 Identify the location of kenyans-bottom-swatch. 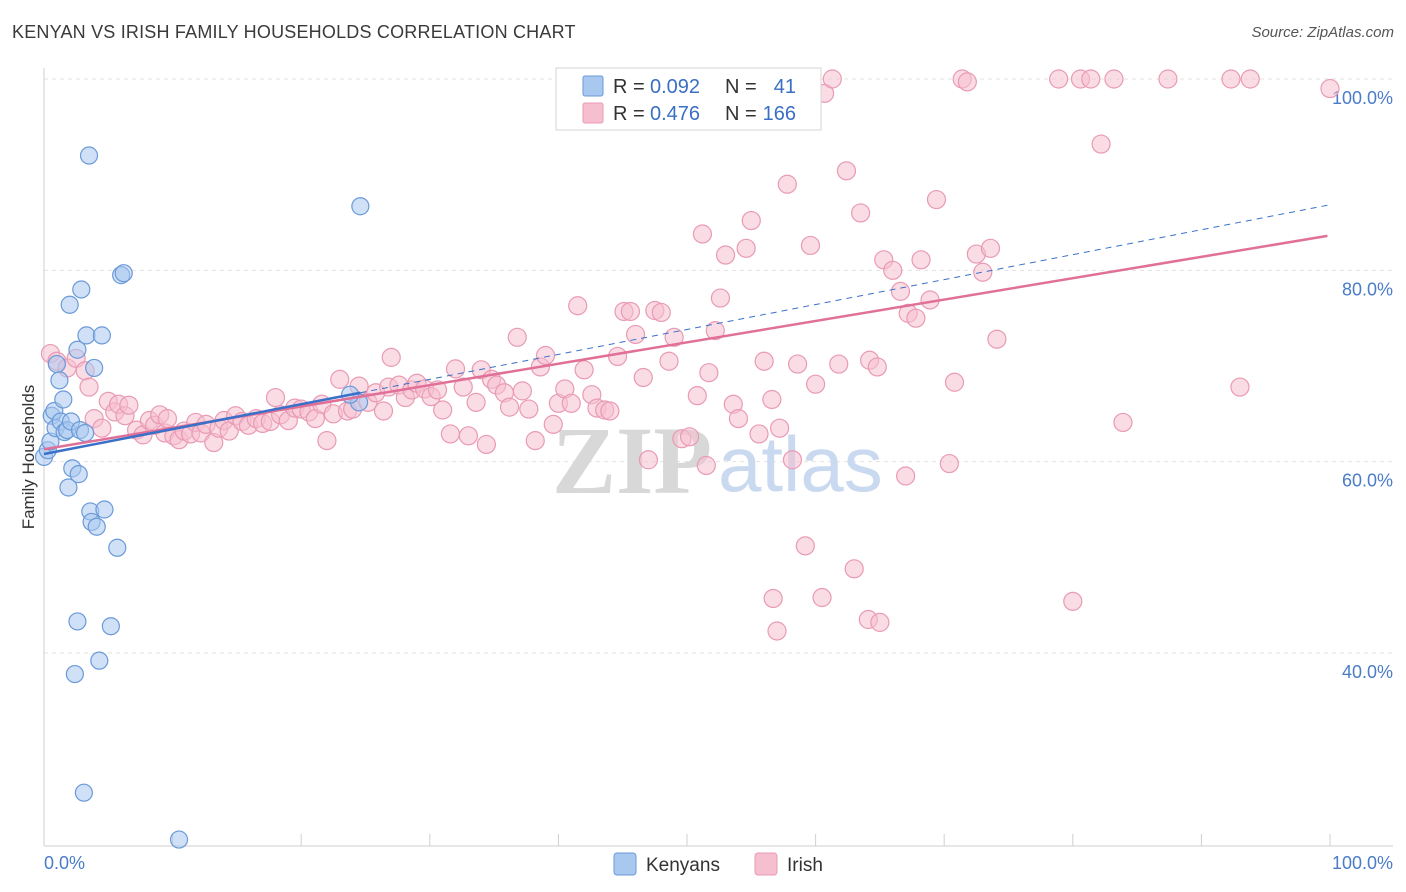
(625, 864).